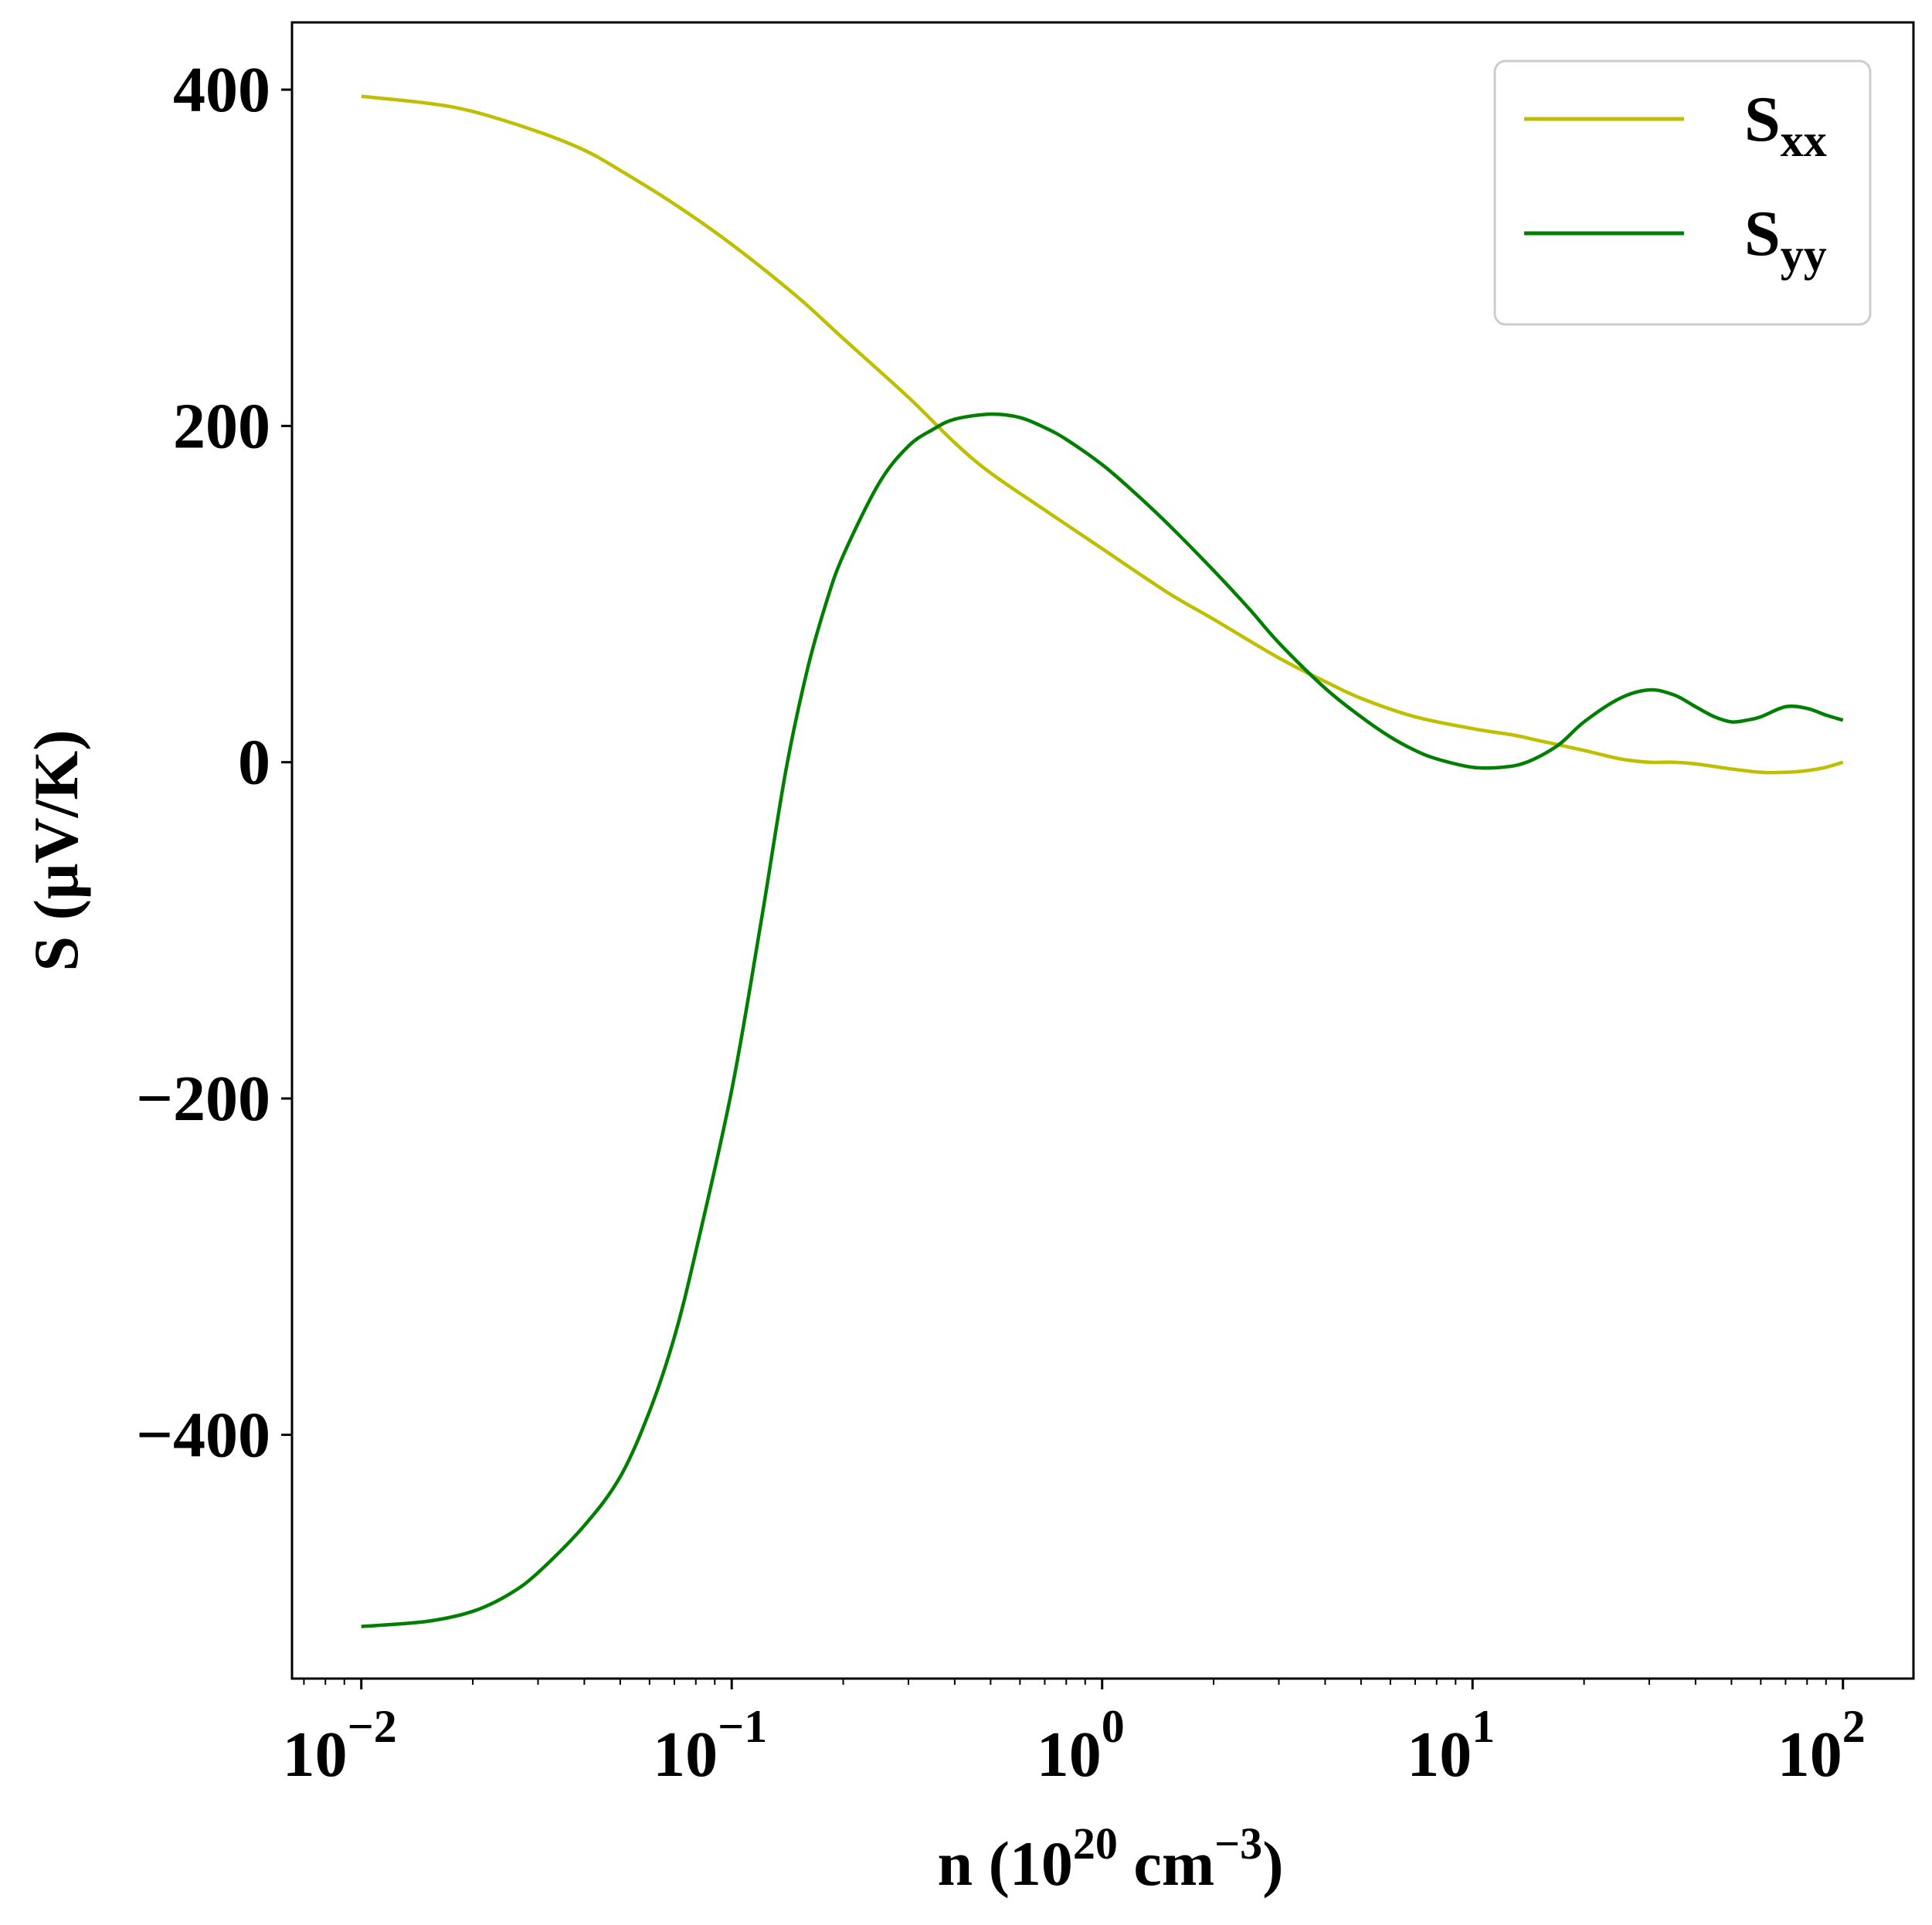  Describe the element at coordinates (203, 1099) in the screenshot. I see `y-tick-label: −200` at that location.